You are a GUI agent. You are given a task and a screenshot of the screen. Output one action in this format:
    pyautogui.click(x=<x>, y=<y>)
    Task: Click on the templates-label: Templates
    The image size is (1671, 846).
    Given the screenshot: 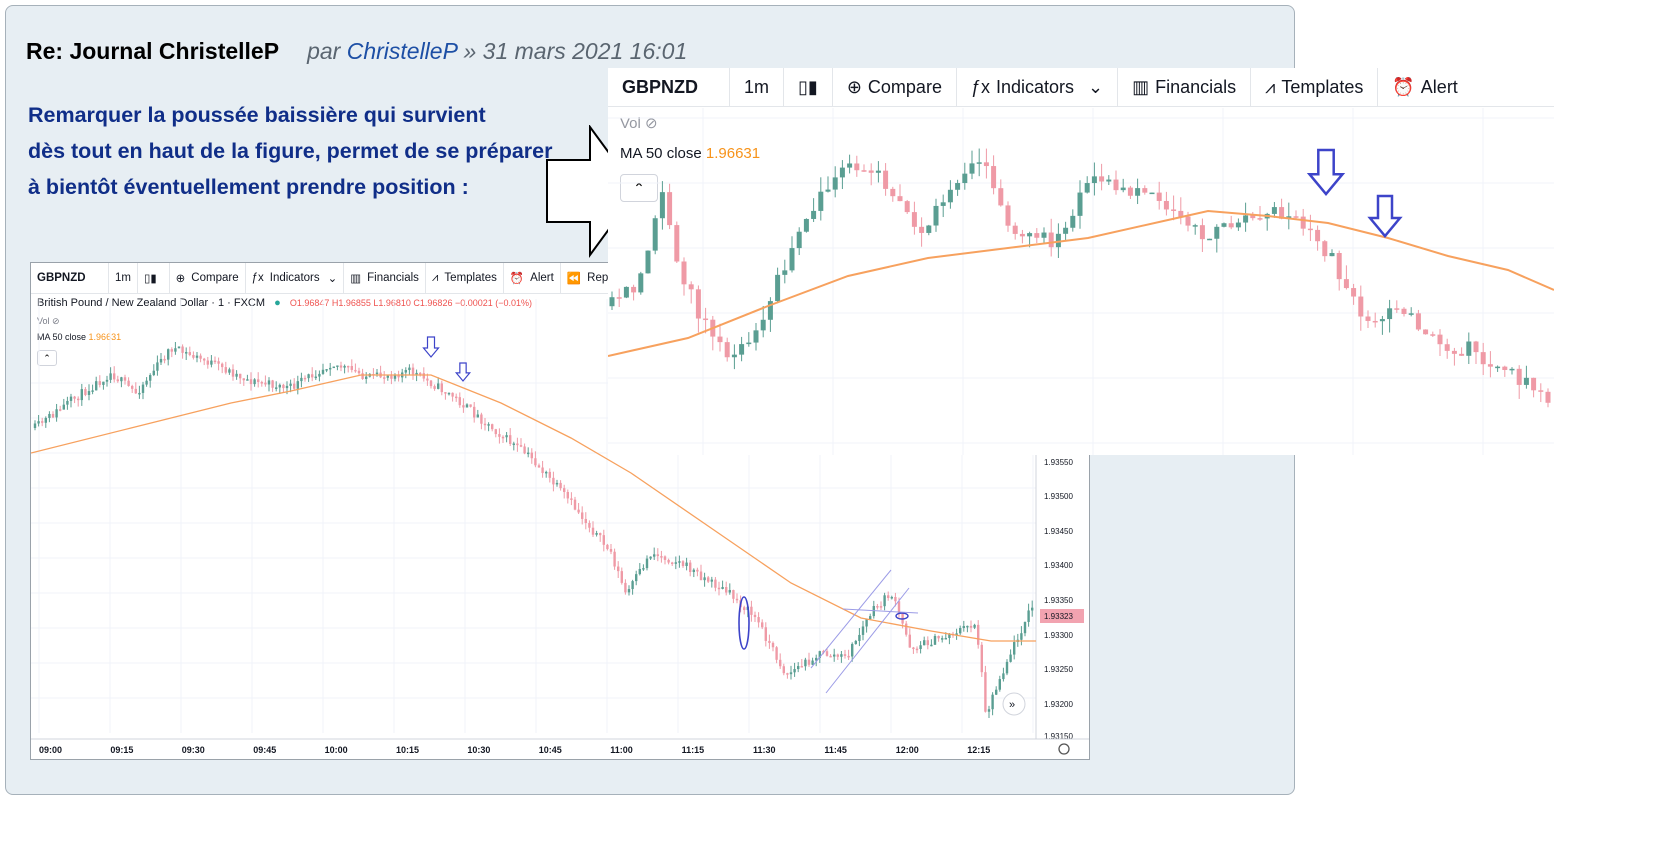 What is the action you would take?
    pyautogui.click(x=470, y=278)
    